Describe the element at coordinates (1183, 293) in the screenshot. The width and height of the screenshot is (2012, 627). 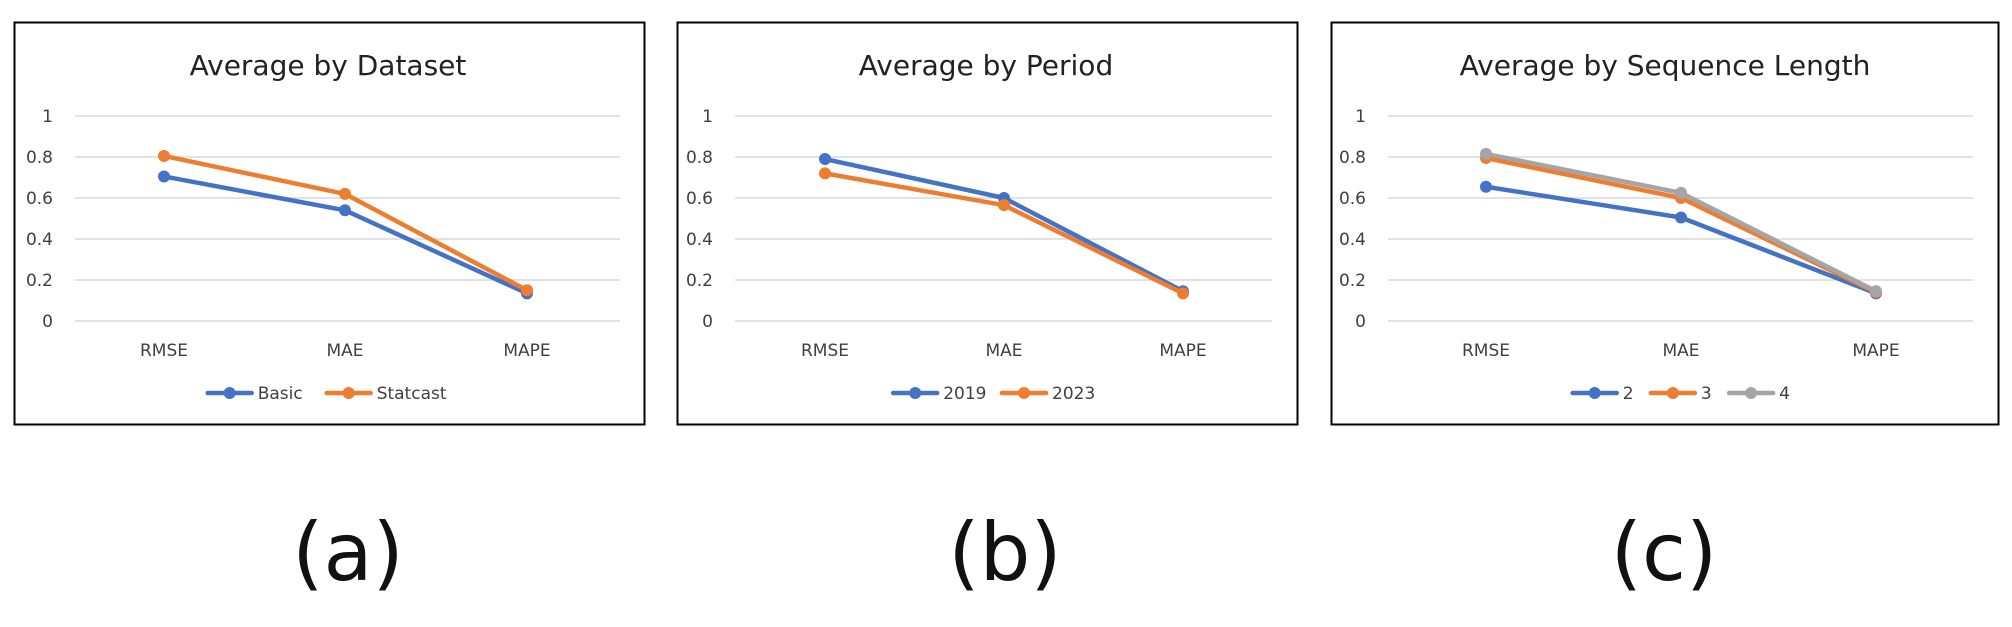
I see `data-point-2023-mape` at that location.